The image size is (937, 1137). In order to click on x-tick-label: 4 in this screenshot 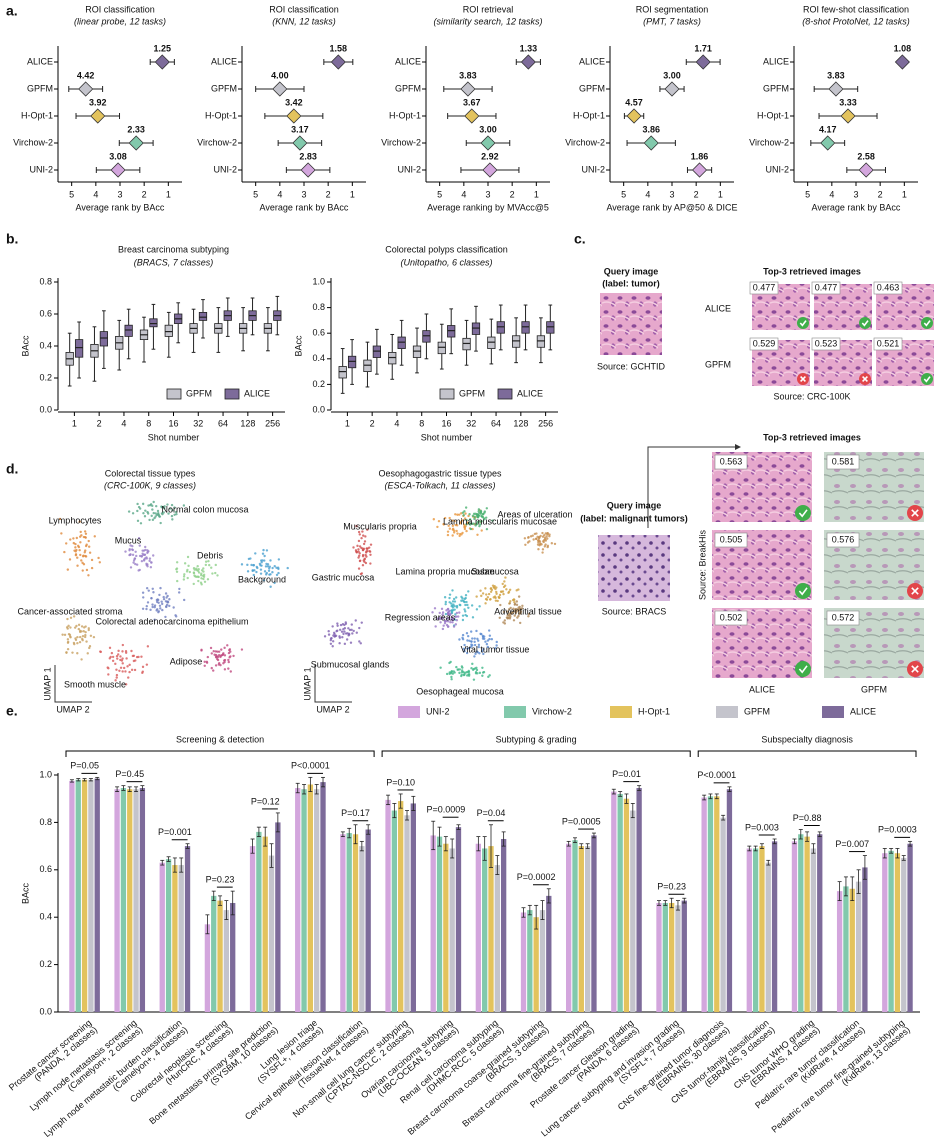, I will do `click(463, 194)`.